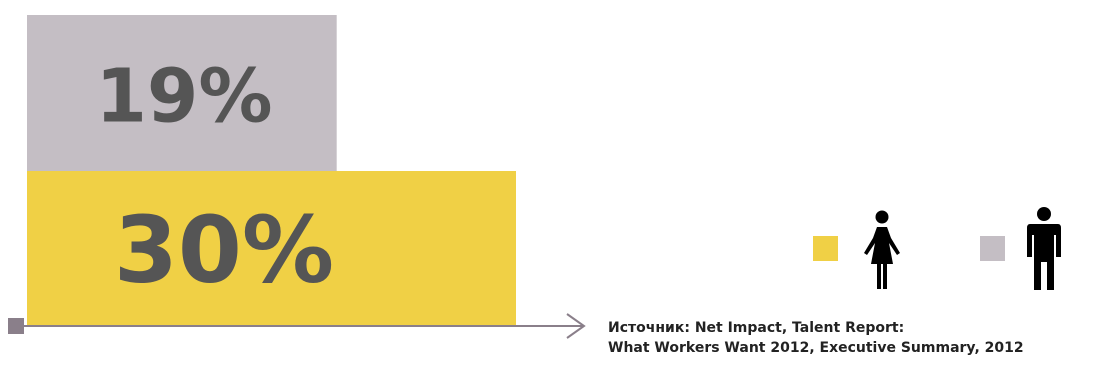  Describe the element at coordinates (756, 328) in the screenshot. I see `source-line-1: Источник: Net Impact, Talent Report:` at that location.